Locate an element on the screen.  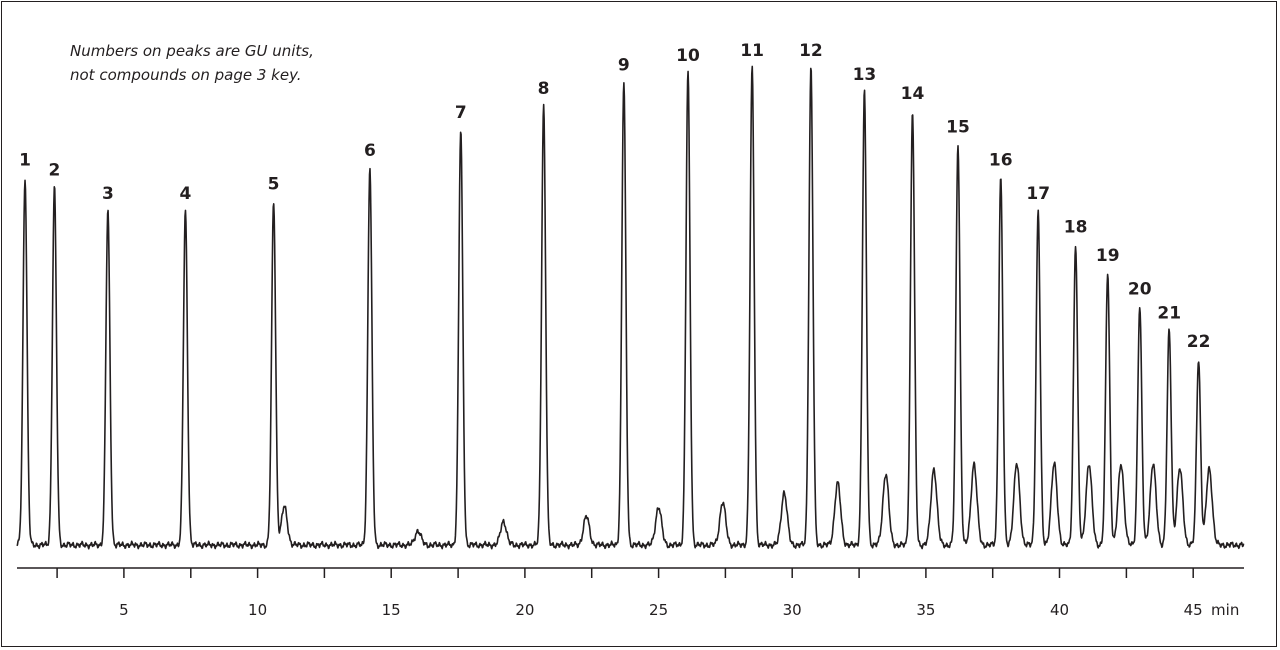
peak-label: 19 is located at coordinates (1108, 256).